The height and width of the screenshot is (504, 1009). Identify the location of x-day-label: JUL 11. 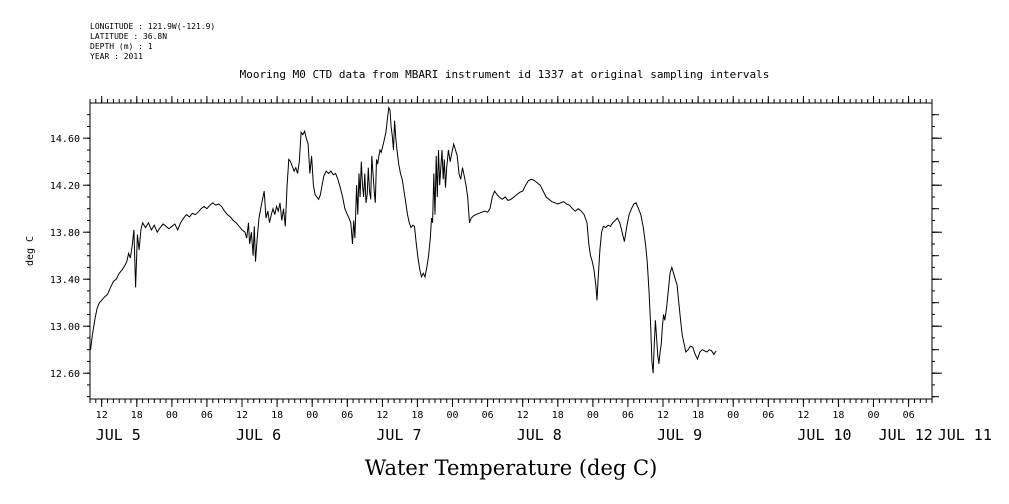
(965, 435).